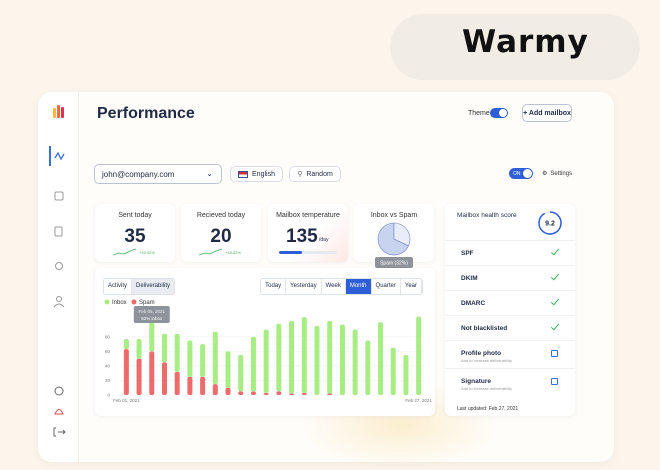  Describe the element at coordinates (510, 277) in the screenshot. I see `health-row: DKIM` at that location.